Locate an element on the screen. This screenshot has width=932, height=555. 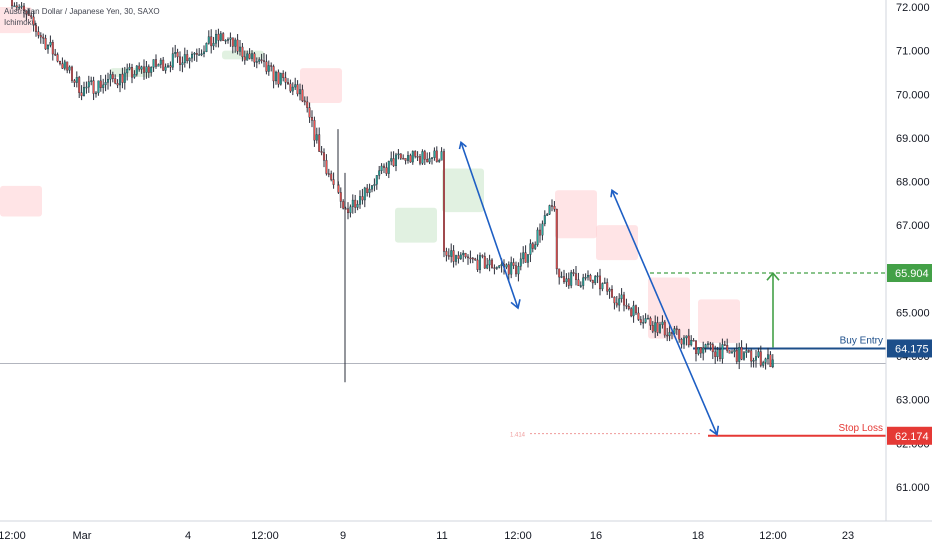
target-price-tag-text: 65.904 is located at coordinates (912, 274).